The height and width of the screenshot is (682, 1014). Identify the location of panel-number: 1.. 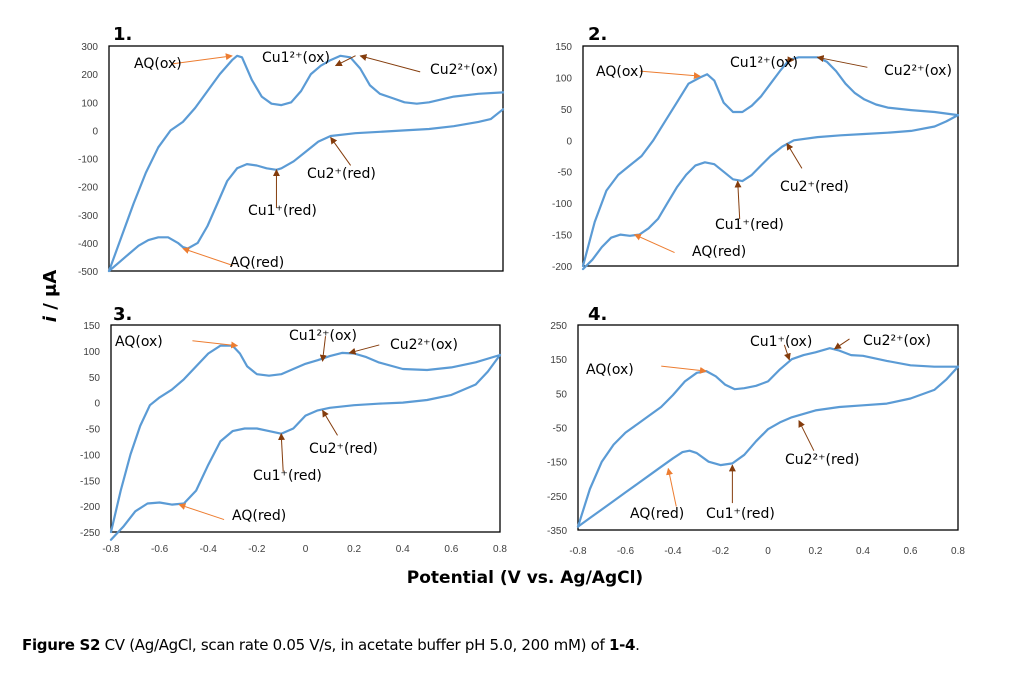
(122, 34).